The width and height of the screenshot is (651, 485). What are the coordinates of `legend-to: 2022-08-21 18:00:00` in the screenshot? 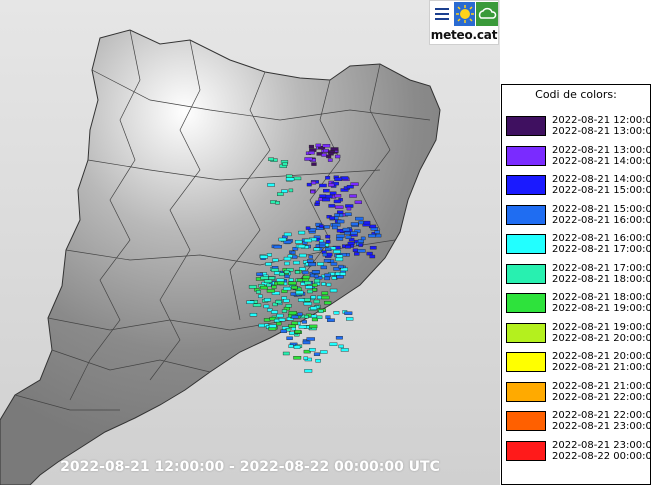 It's located at (601, 279).